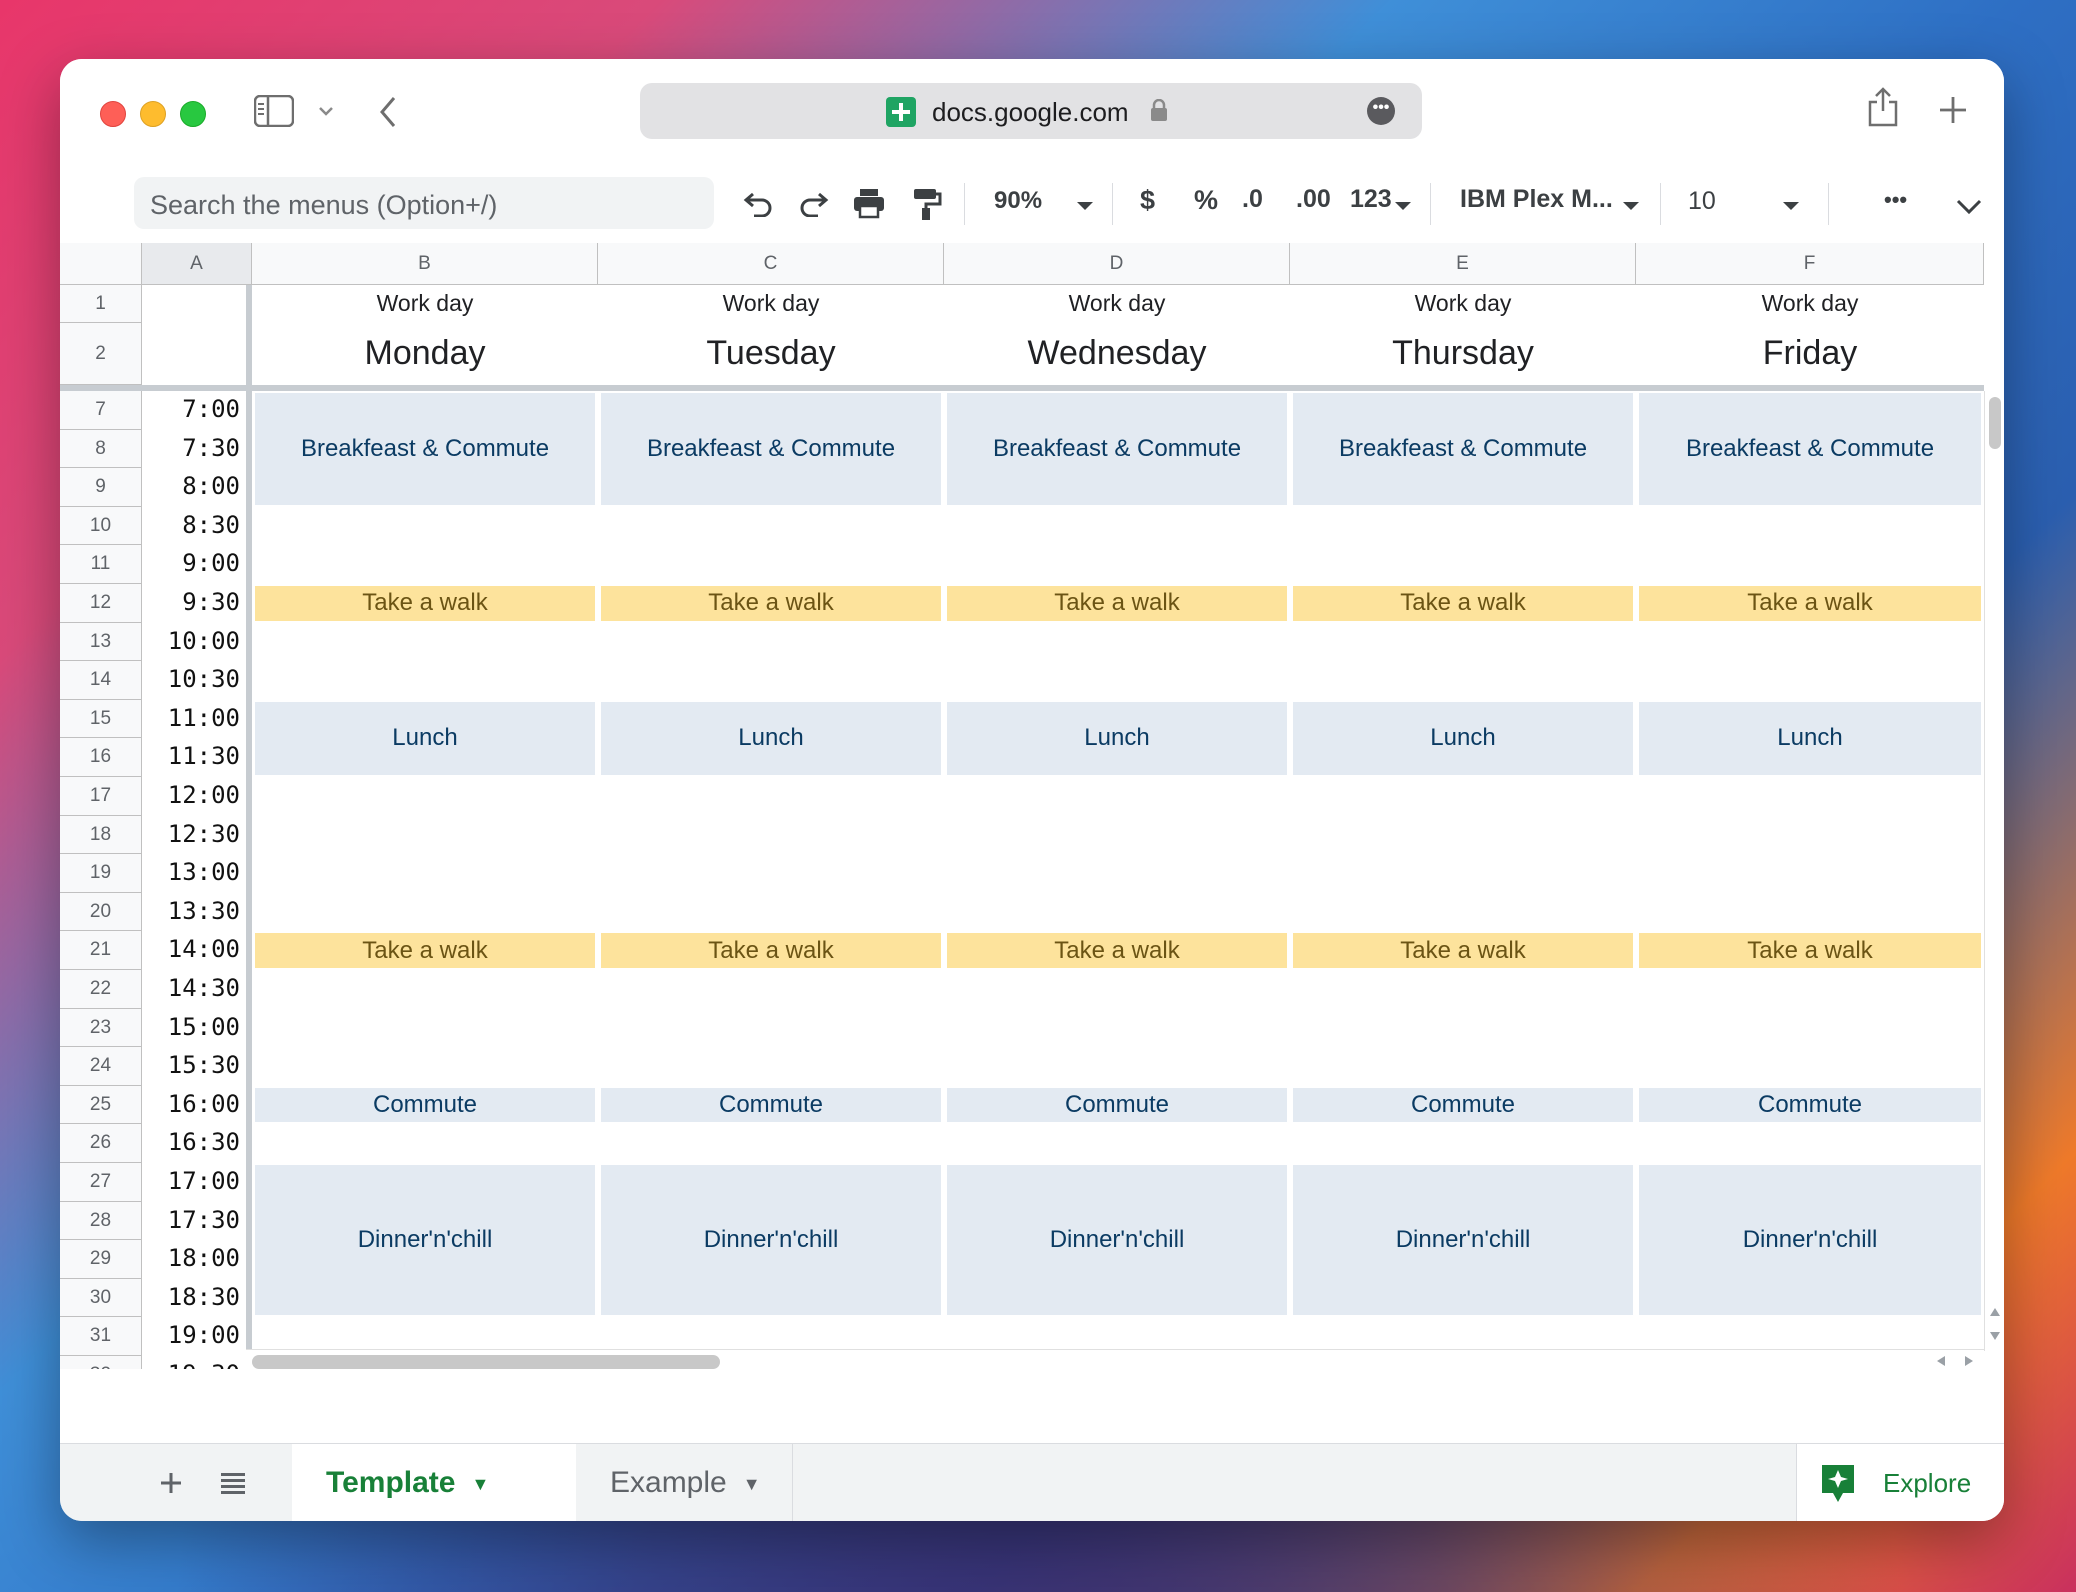  Describe the element at coordinates (1031, 111) in the screenshot. I see `address-bar: docs.google.com •••` at that location.